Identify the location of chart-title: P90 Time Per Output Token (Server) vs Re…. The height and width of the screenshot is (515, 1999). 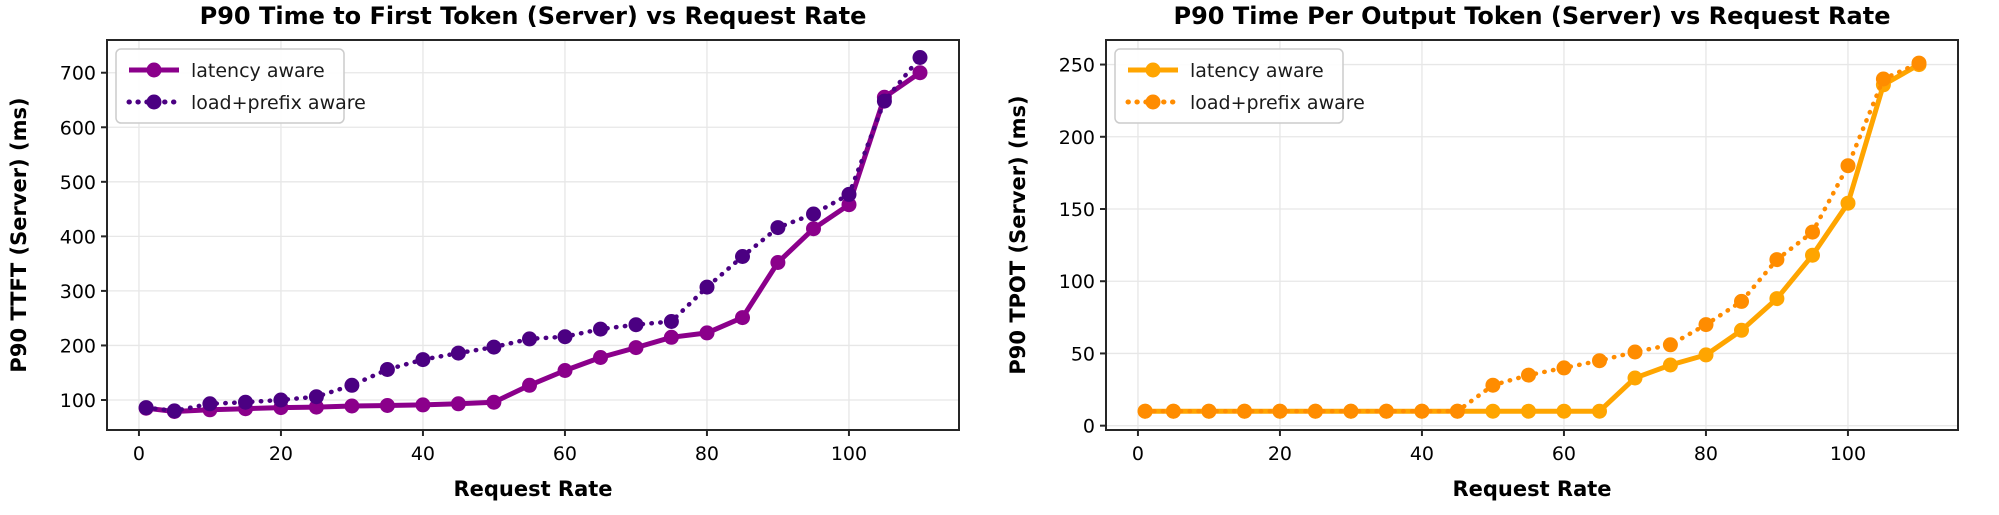
(1532, 16).